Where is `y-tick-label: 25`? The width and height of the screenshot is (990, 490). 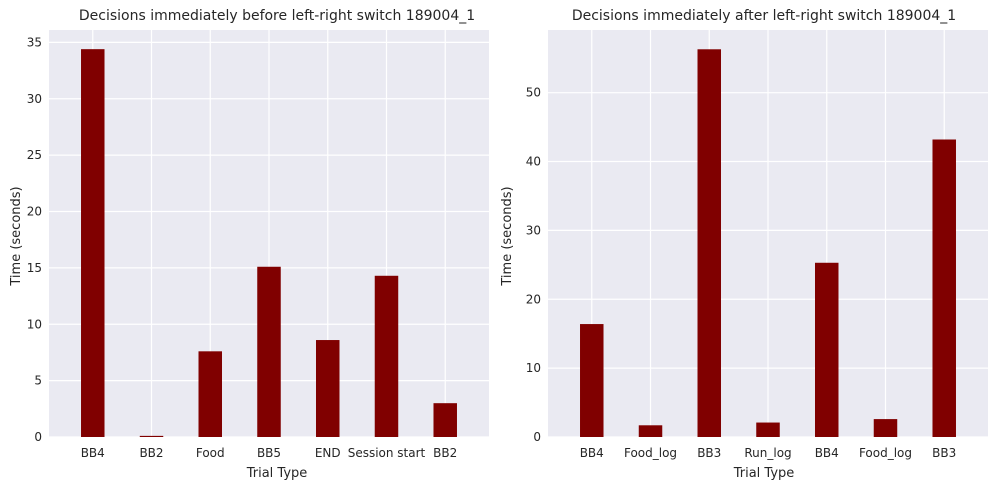 y-tick-label: 25 is located at coordinates (34, 155).